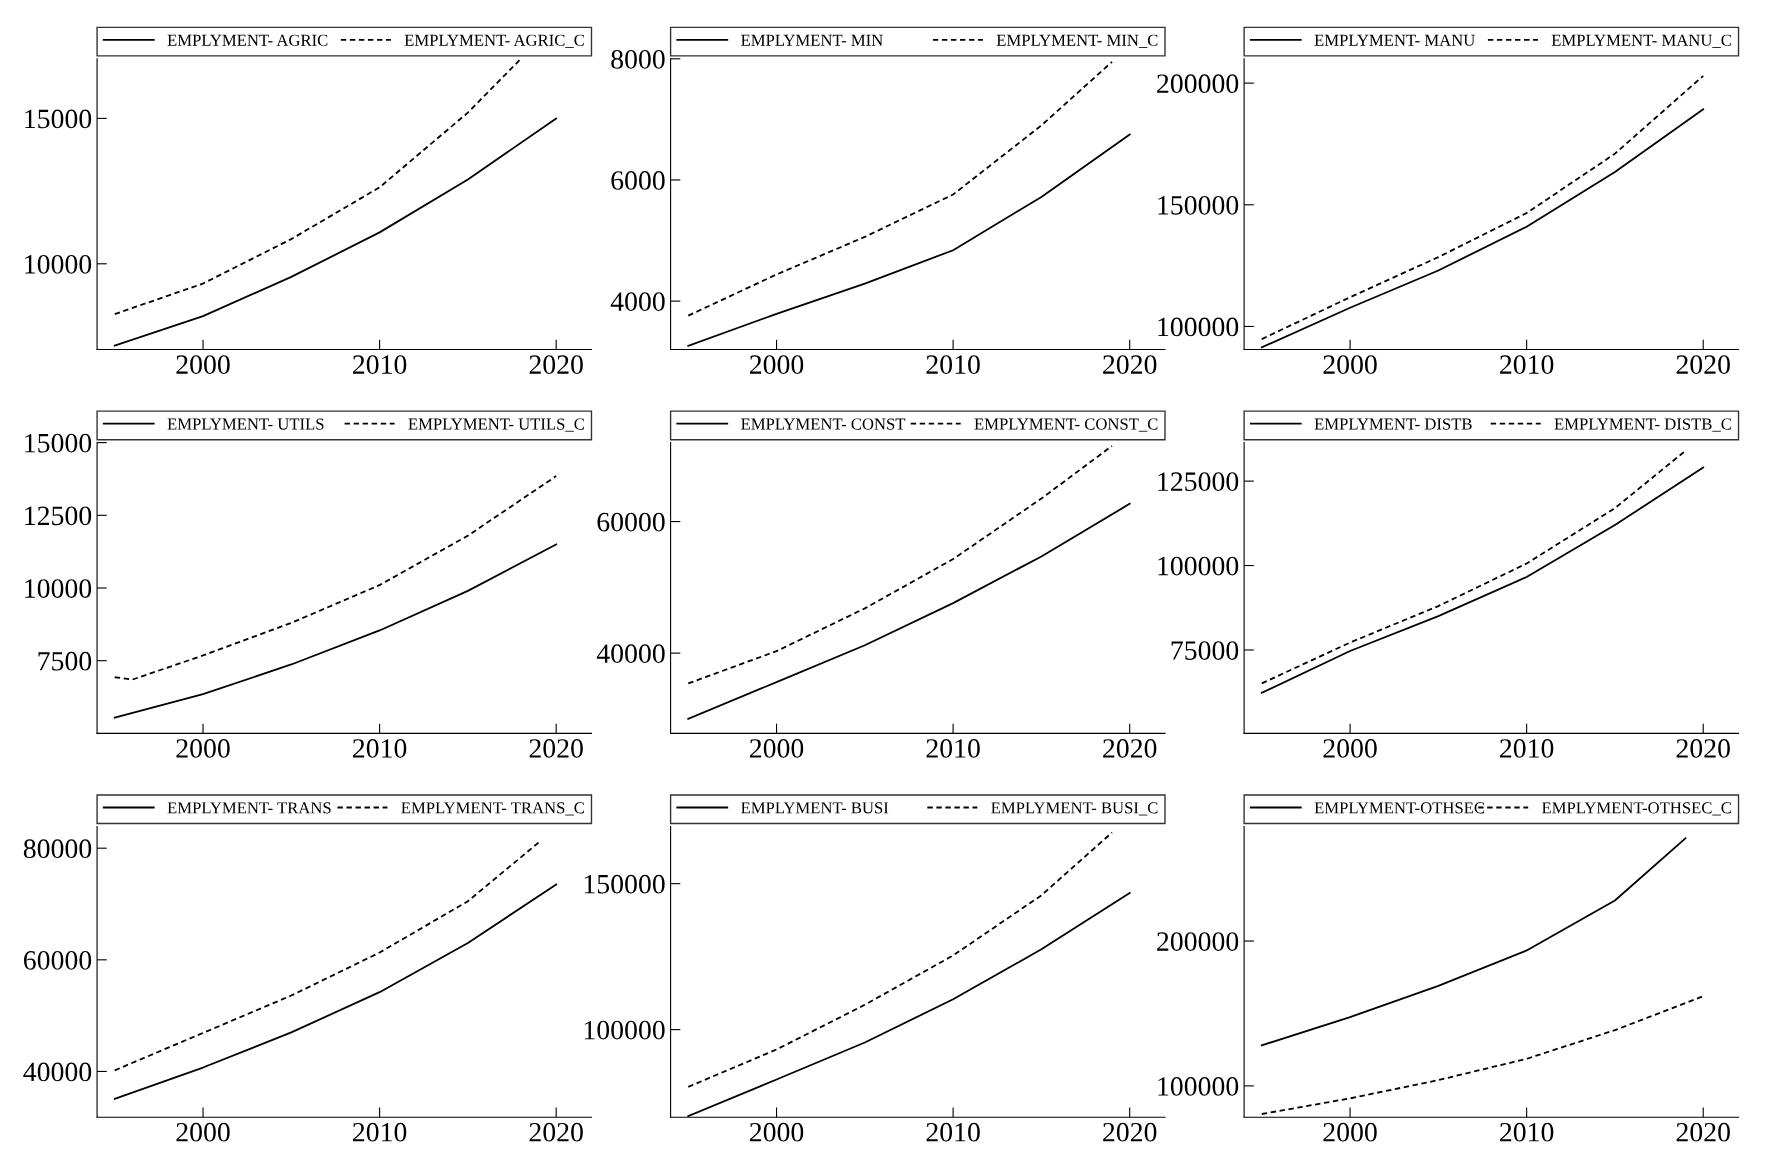  I want to click on legend-label: EMPLYMENT- DISTB_C, so click(1642, 425).